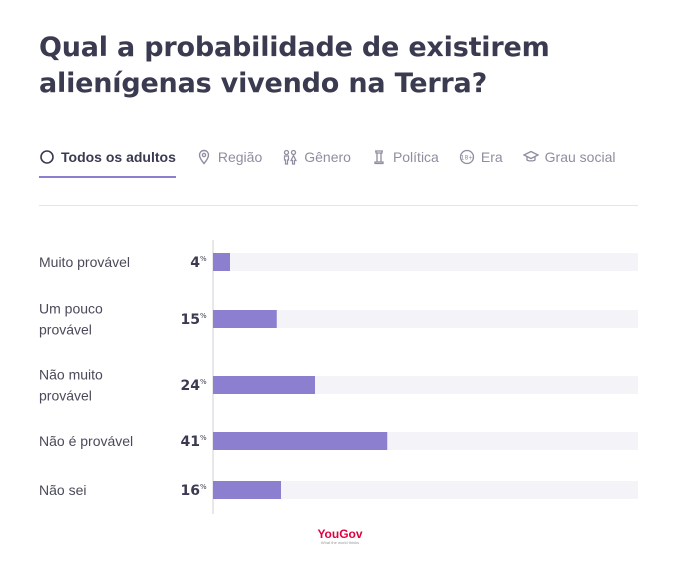 This screenshot has width=678, height=562. What do you see at coordinates (530, 157) in the screenshot?
I see `graduation-cap-icon` at bounding box center [530, 157].